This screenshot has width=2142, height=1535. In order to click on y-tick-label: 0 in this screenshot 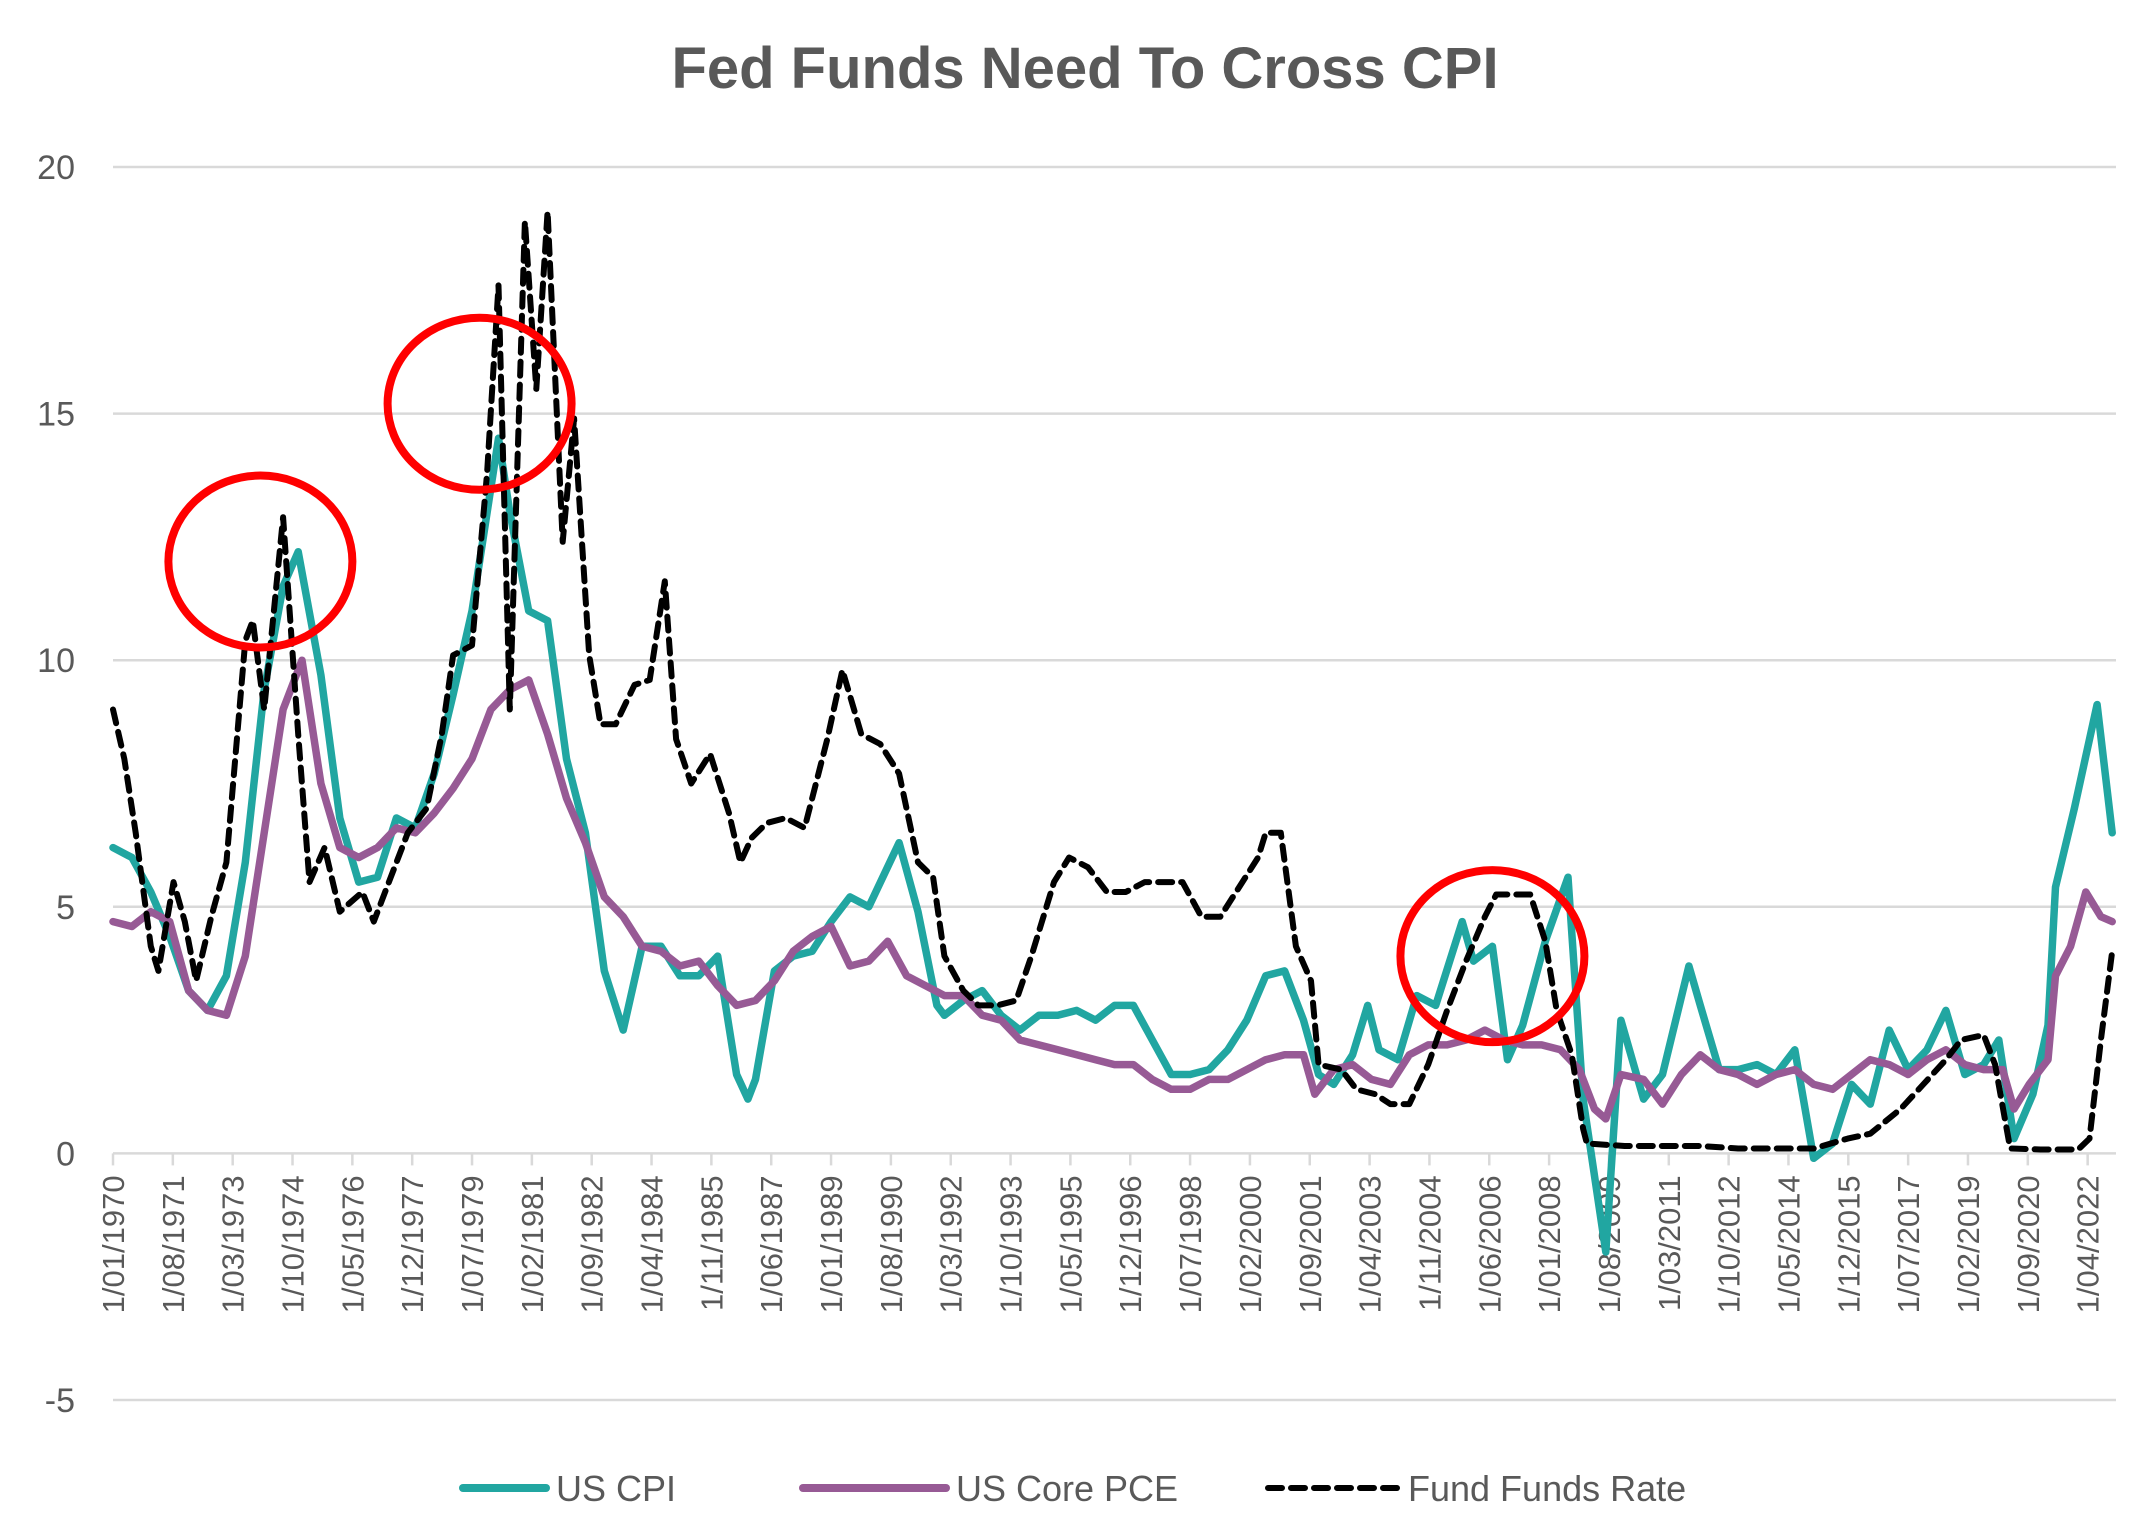, I will do `click(65, 1154)`.